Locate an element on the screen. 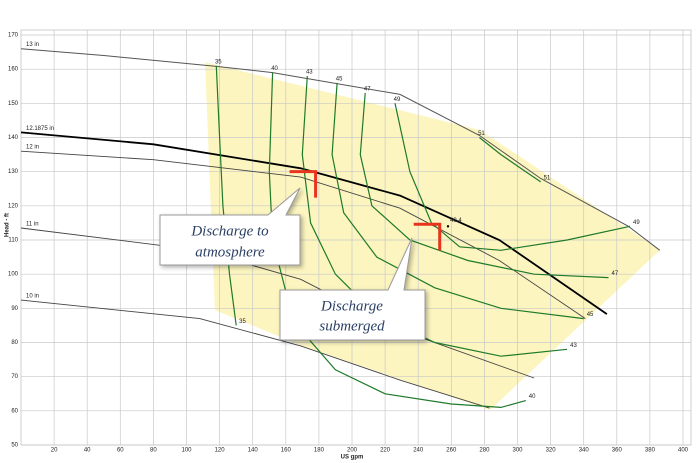 The height and width of the screenshot is (463, 700). x-tick-label: 60 is located at coordinates (120, 451).